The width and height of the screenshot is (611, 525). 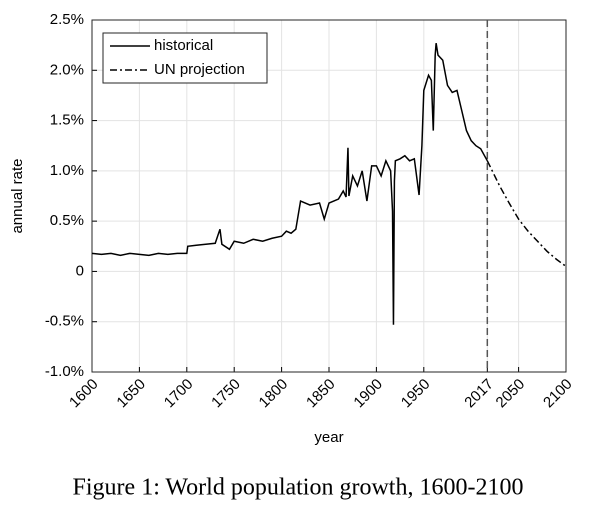 I want to click on y-tick-label: 2.0%, so click(x=67, y=69).